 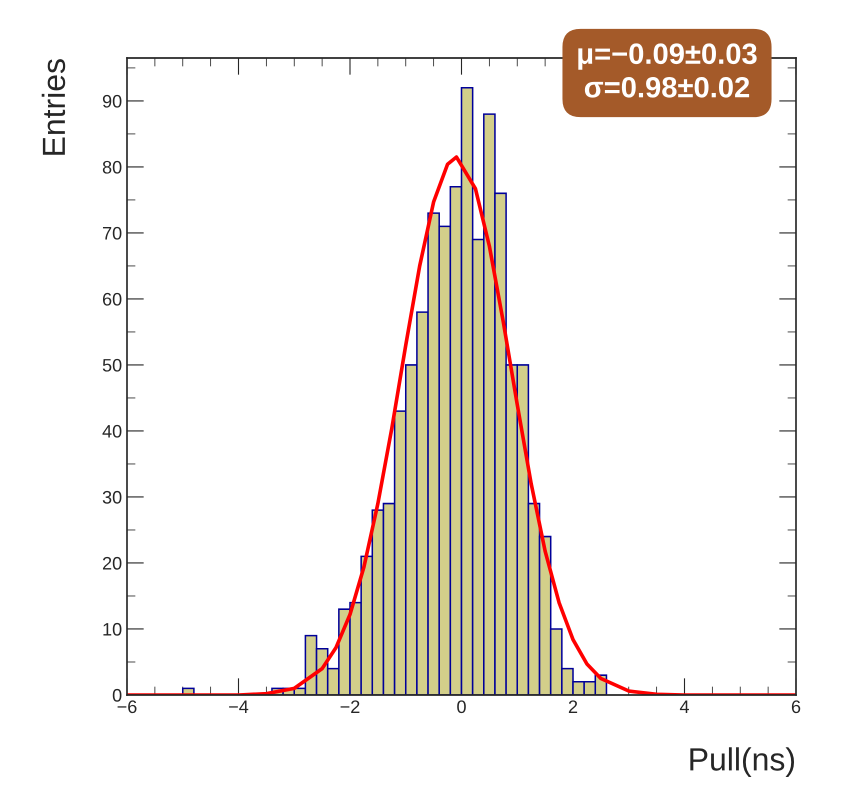 I want to click on y-tick-label: 60, so click(x=112, y=299).